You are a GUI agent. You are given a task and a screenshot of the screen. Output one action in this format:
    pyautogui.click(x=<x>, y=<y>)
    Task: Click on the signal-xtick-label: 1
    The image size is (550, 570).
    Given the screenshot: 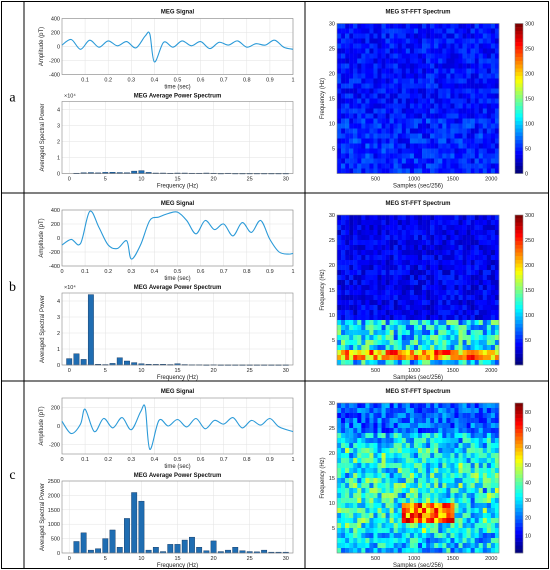 What is the action you would take?
    pyautogui.click(x=292, y=81)
    